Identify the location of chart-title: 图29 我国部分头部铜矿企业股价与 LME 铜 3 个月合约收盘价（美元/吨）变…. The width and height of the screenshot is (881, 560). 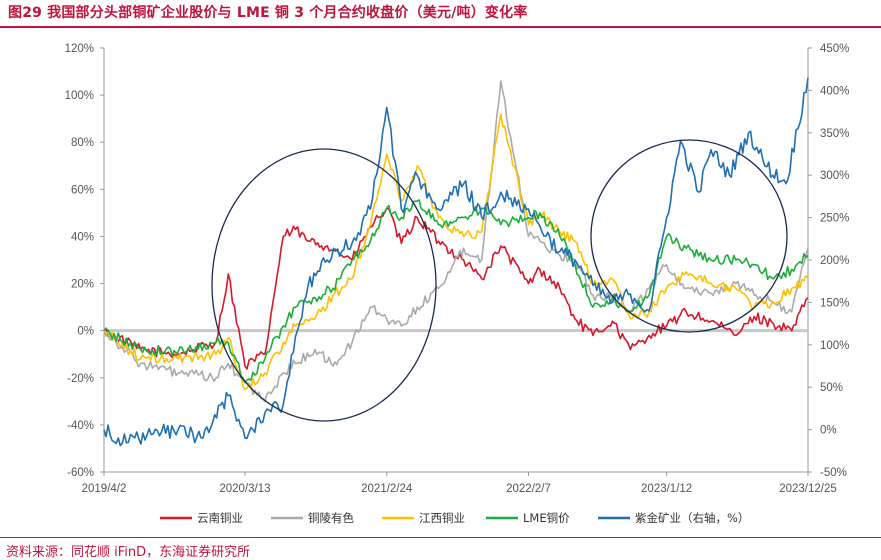
(268, 13).